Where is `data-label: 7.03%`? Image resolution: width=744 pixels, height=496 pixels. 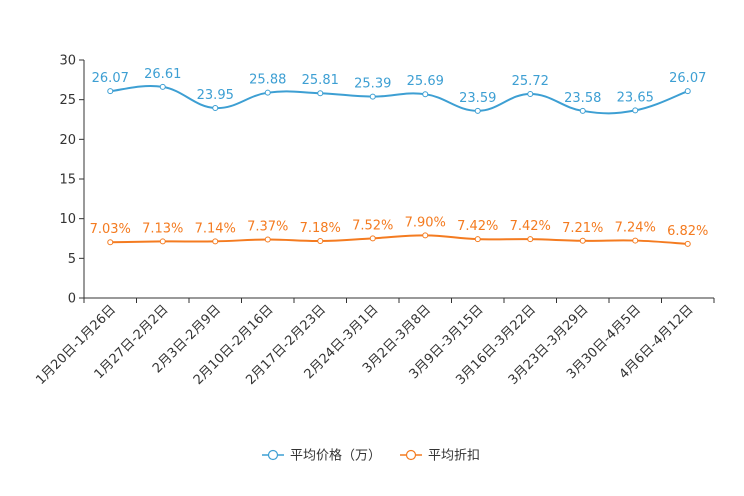
data-label: 7.03% is located at coordinates (110, 229).